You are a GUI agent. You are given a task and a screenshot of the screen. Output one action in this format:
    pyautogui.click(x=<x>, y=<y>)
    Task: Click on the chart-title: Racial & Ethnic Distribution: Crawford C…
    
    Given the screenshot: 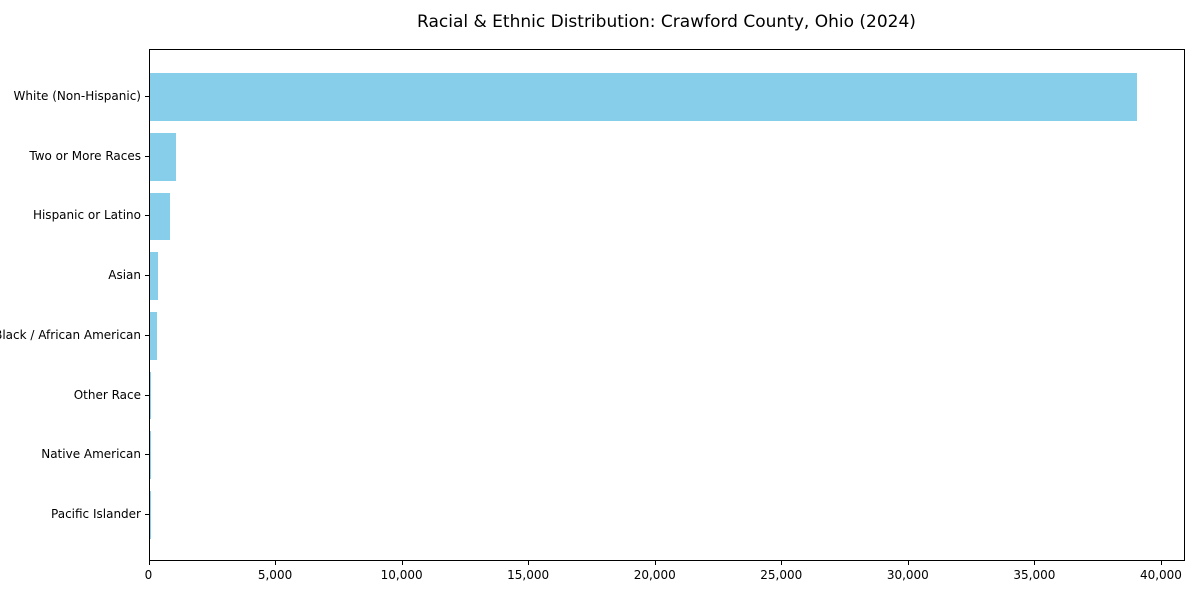 What is the action you would take?
    pyautogui.click(x=666, y=22)
    